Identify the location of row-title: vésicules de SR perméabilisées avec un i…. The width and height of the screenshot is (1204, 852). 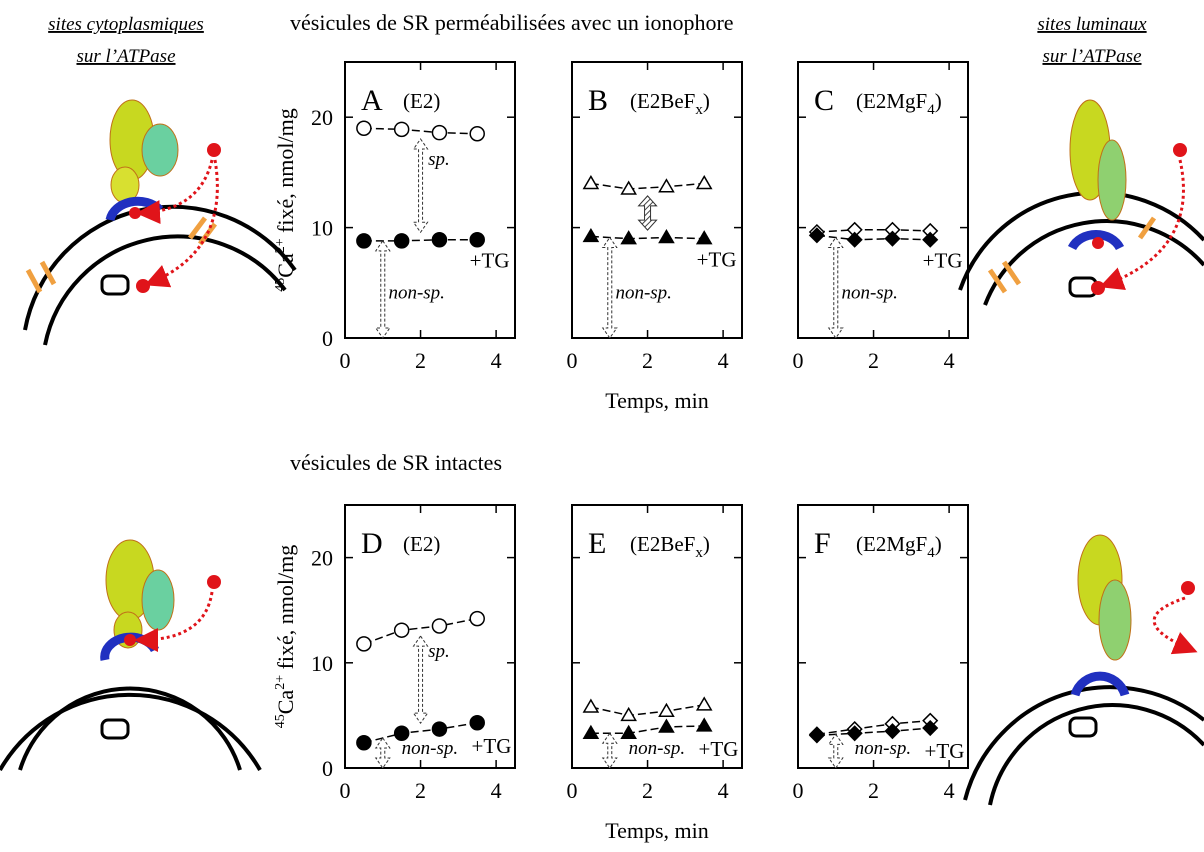
(512, 22).